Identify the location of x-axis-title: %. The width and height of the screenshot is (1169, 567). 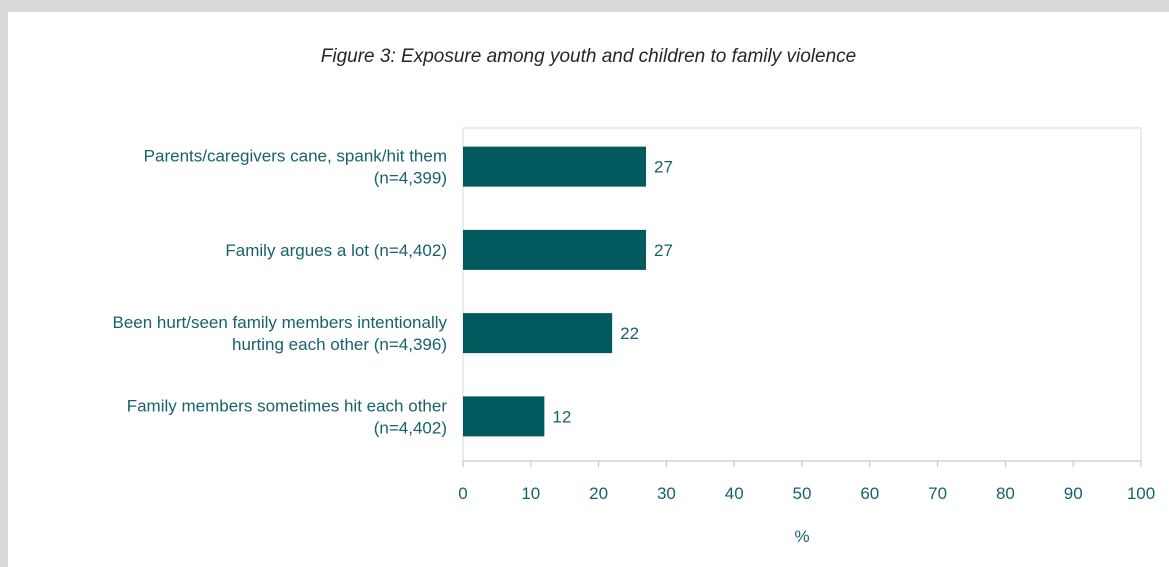
(801, 536).